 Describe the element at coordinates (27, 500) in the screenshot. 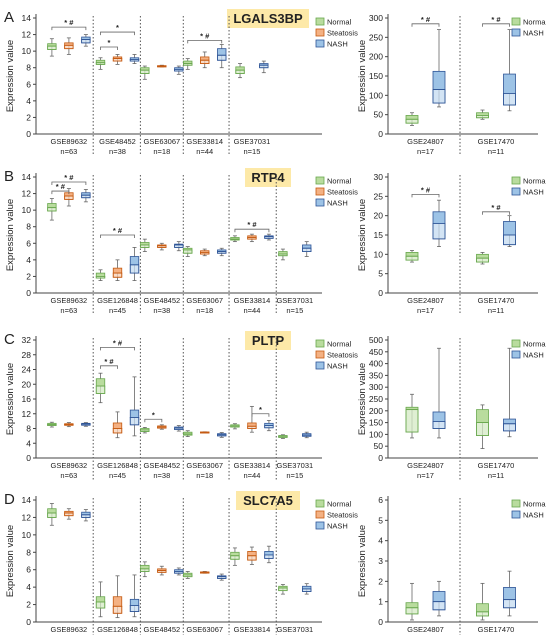

I see `y-tick-label: 14` at that location.